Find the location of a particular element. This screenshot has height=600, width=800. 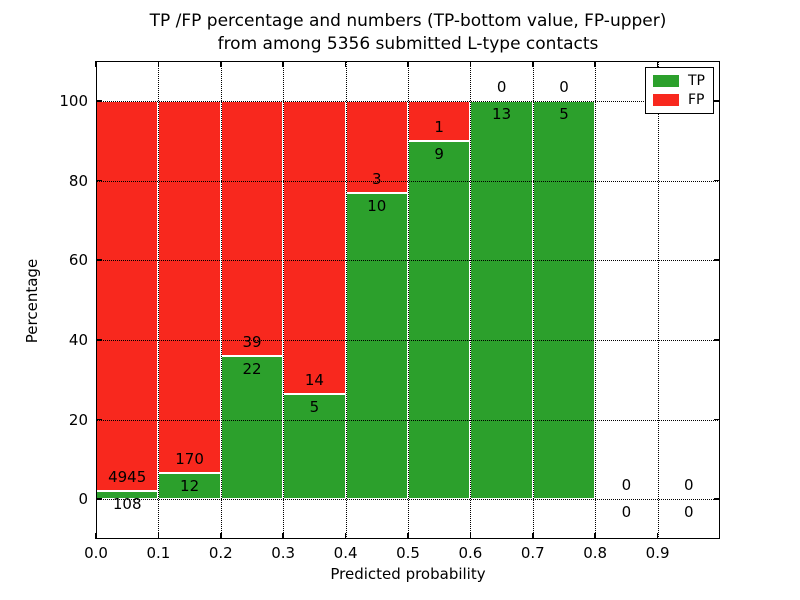

tp-count-bin5: 9 is located at coordinates (439, 153).